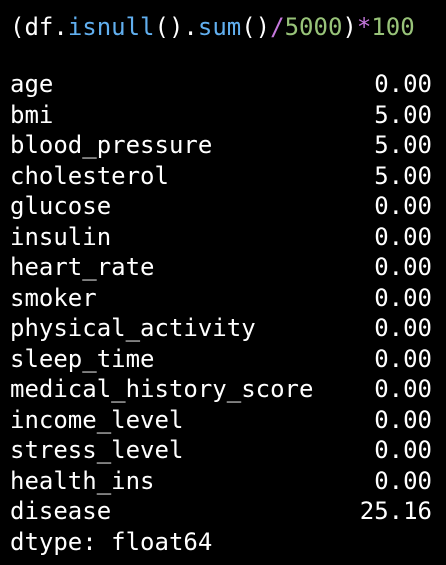 The height and width of the screenshot is (565, 446). Describe the element at coordinates (89, 175) in the screenshot. I see `column-name: cholesterol` at that location.